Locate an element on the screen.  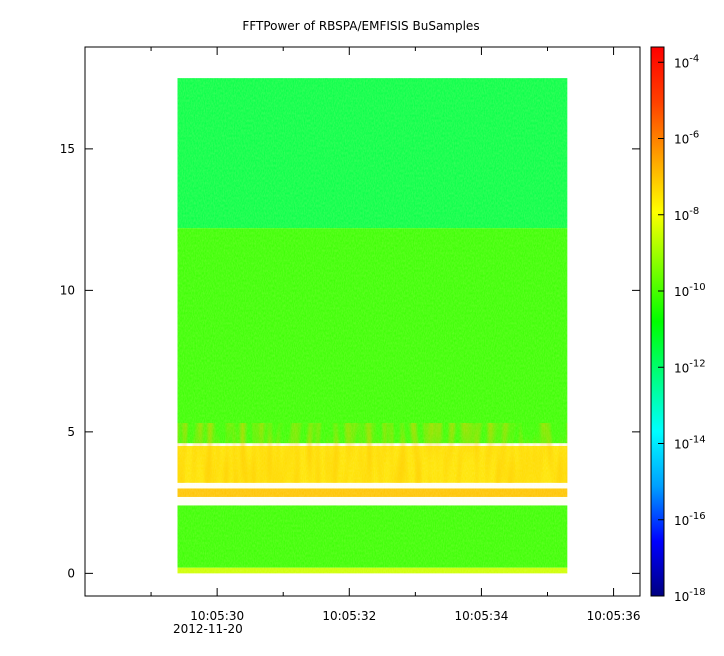
colorbar-tick-label: 10⁻¹⁶ is located at coordinates (690, 519).